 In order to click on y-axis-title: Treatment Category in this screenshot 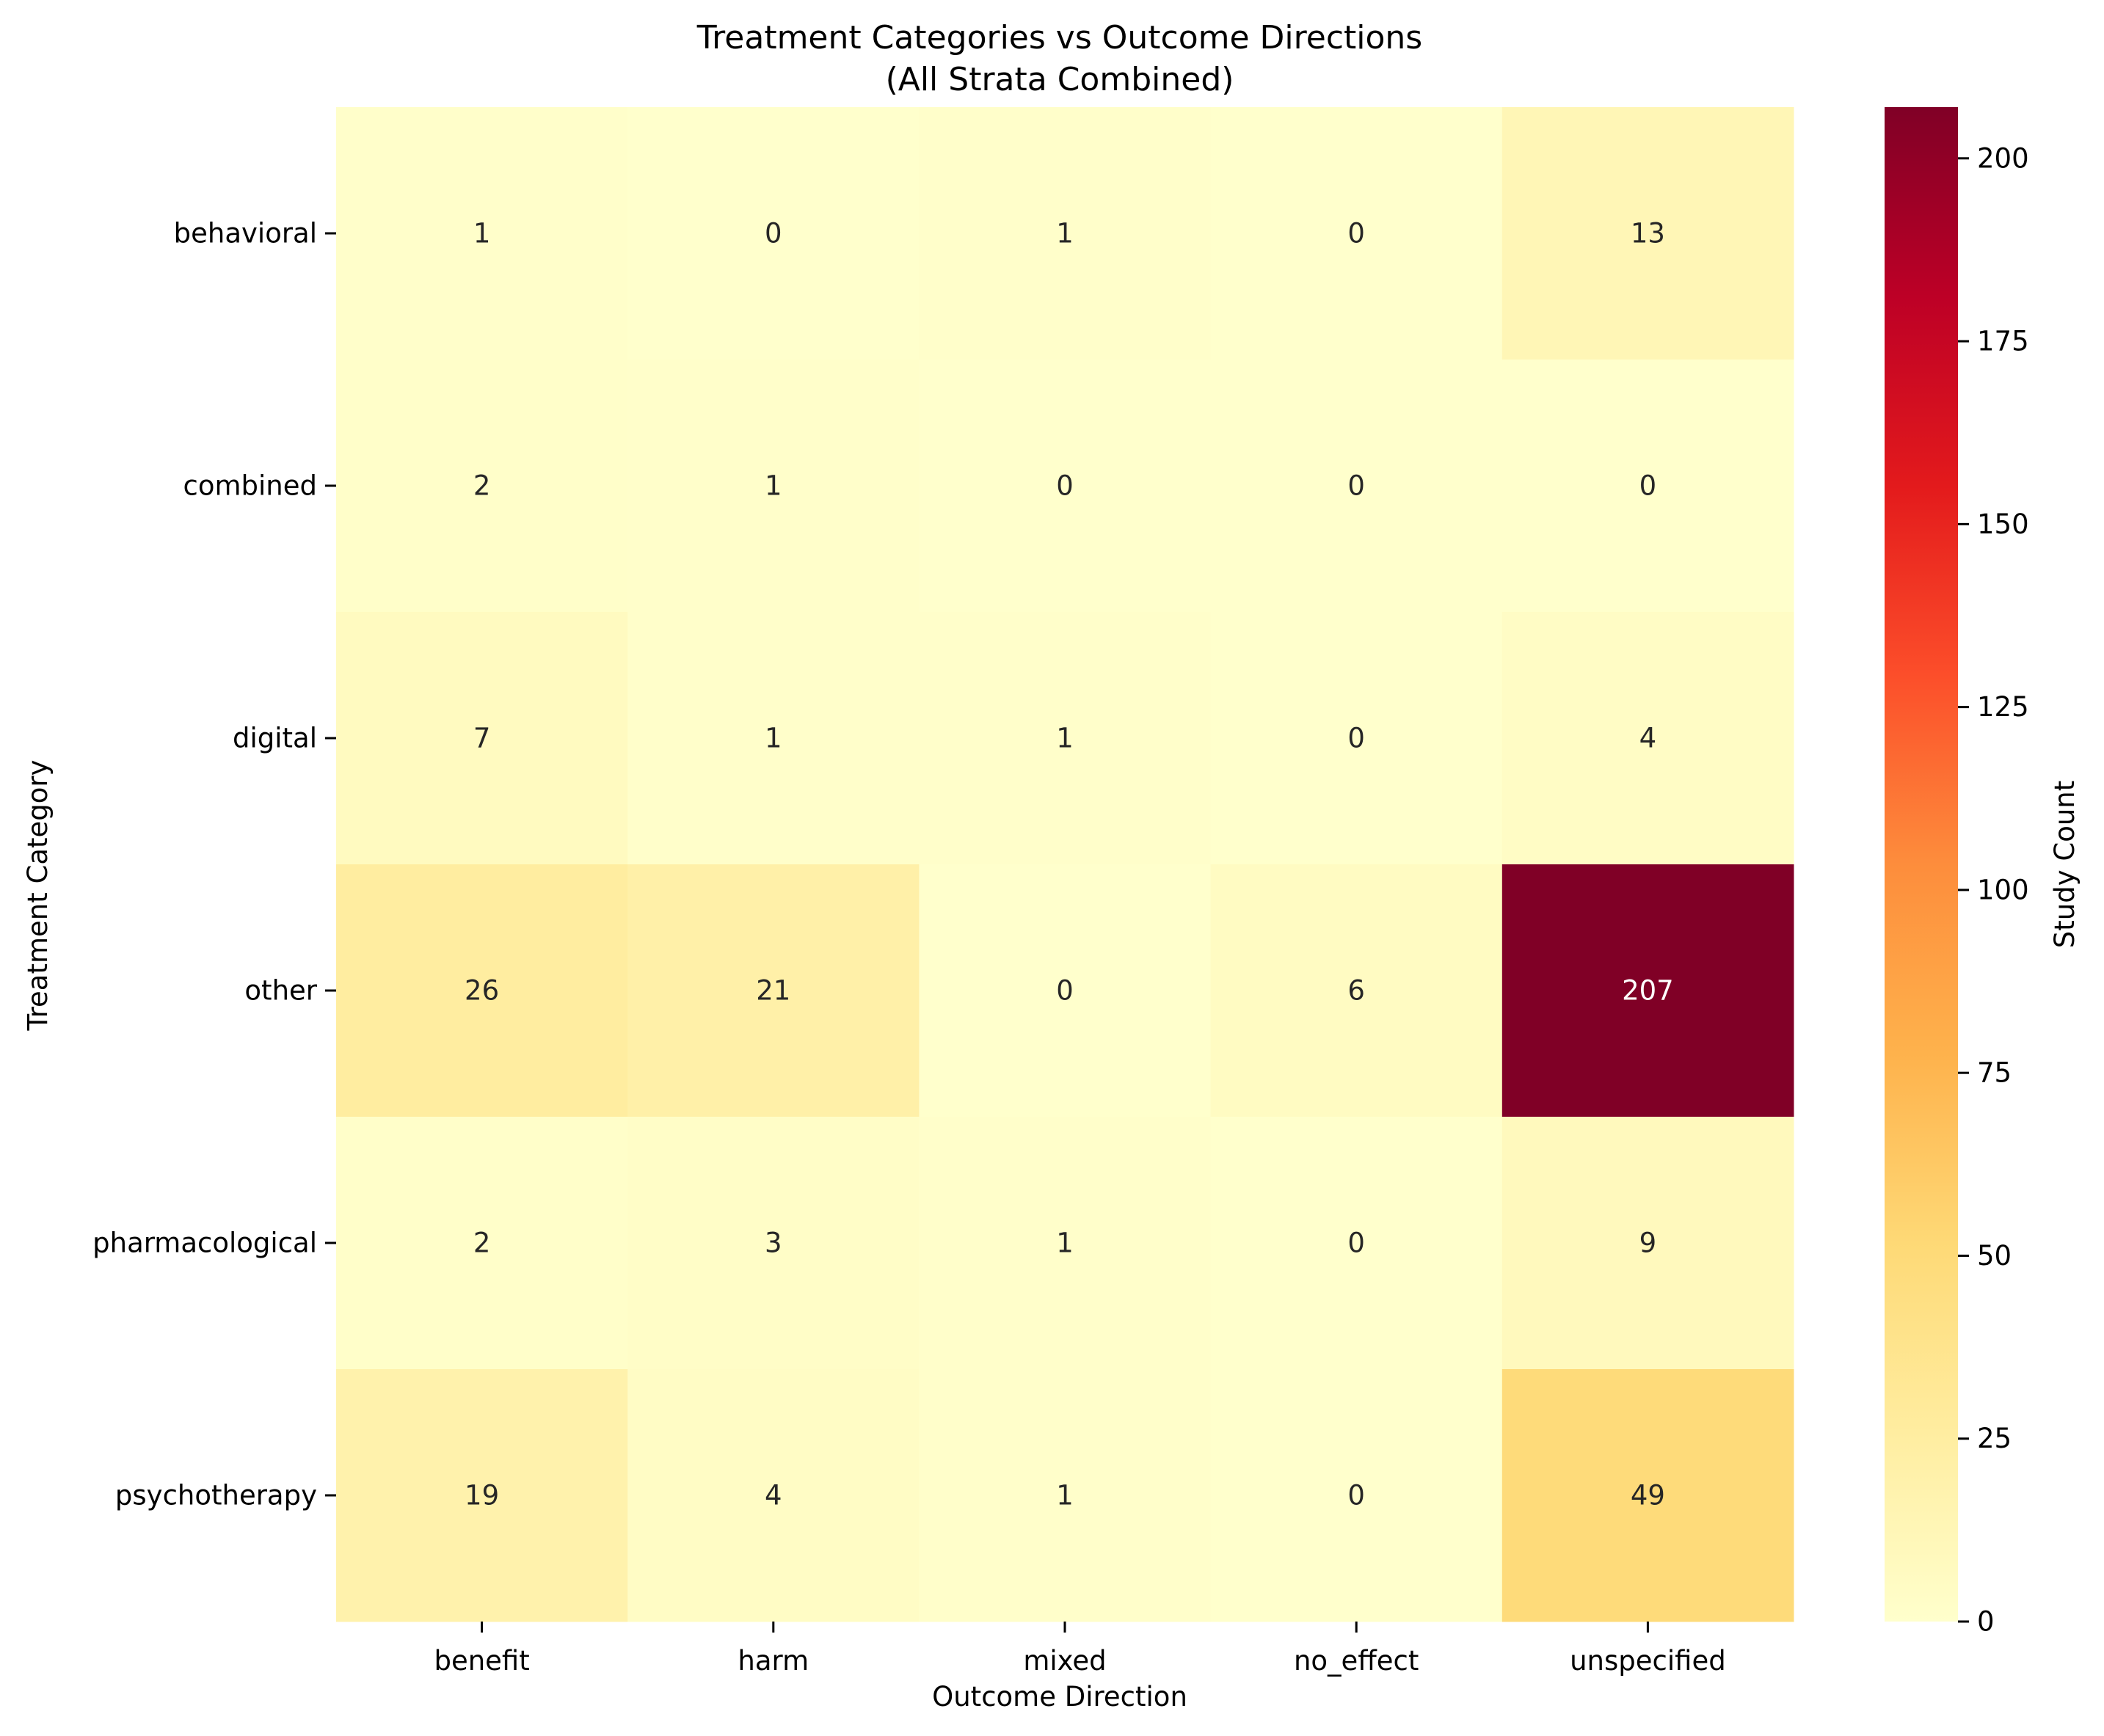, I will do `click(38, 895)`.